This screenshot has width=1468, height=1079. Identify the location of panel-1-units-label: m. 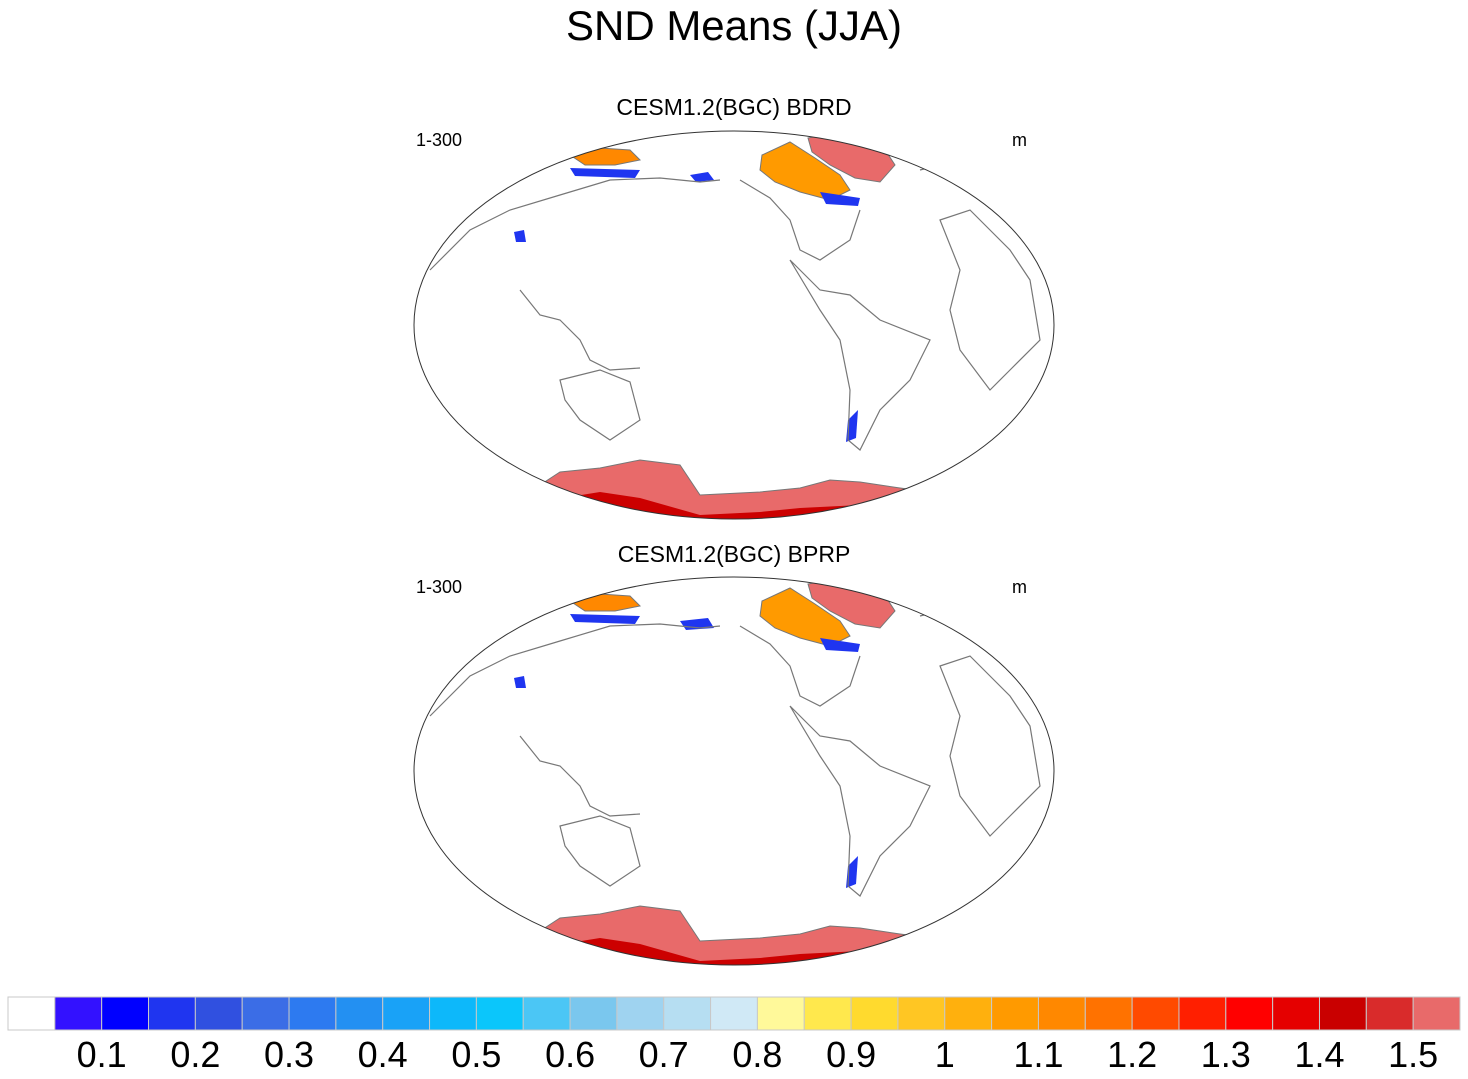
(1019, 140).